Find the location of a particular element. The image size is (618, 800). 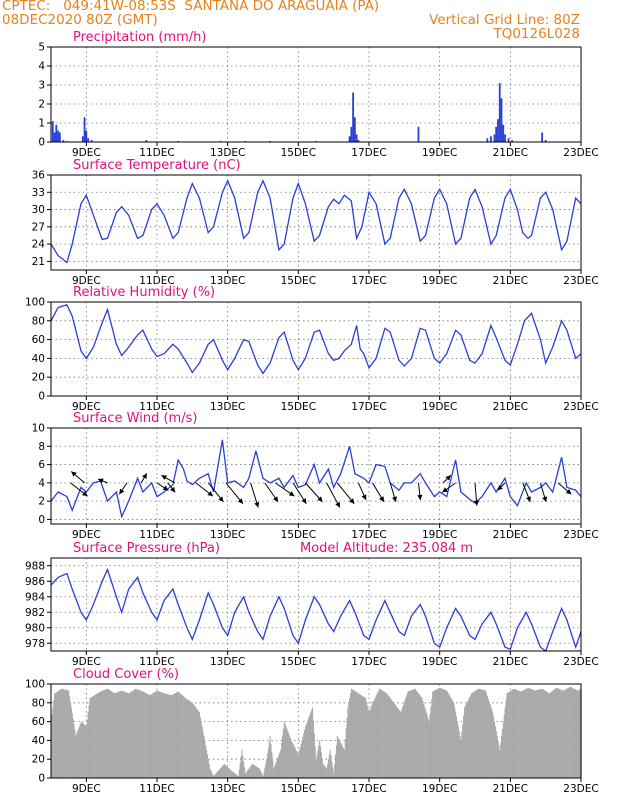

x-tick-label: 9DEC is located at coordinates (86, 407).